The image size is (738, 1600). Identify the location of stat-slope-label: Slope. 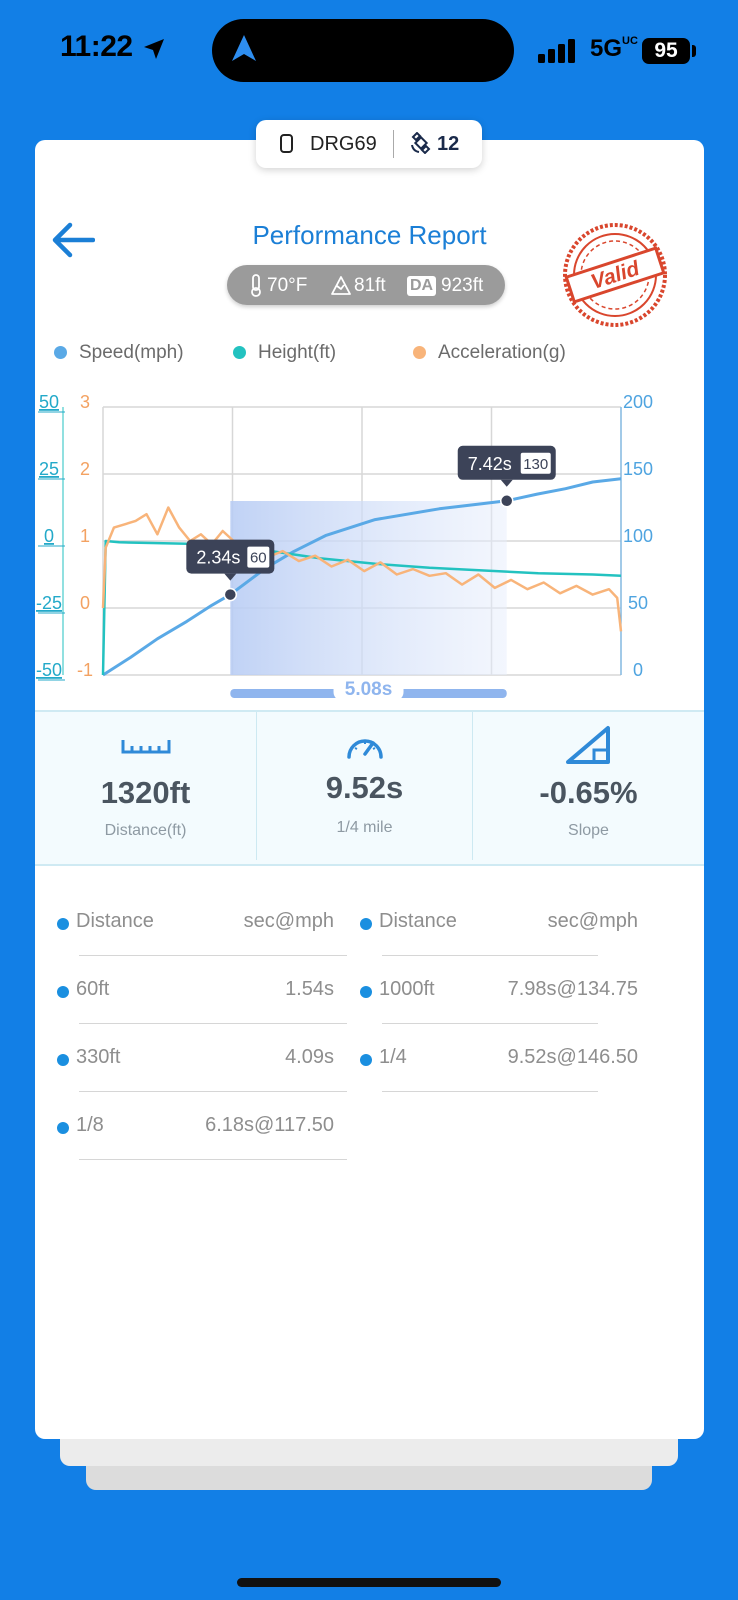
(588, 830).